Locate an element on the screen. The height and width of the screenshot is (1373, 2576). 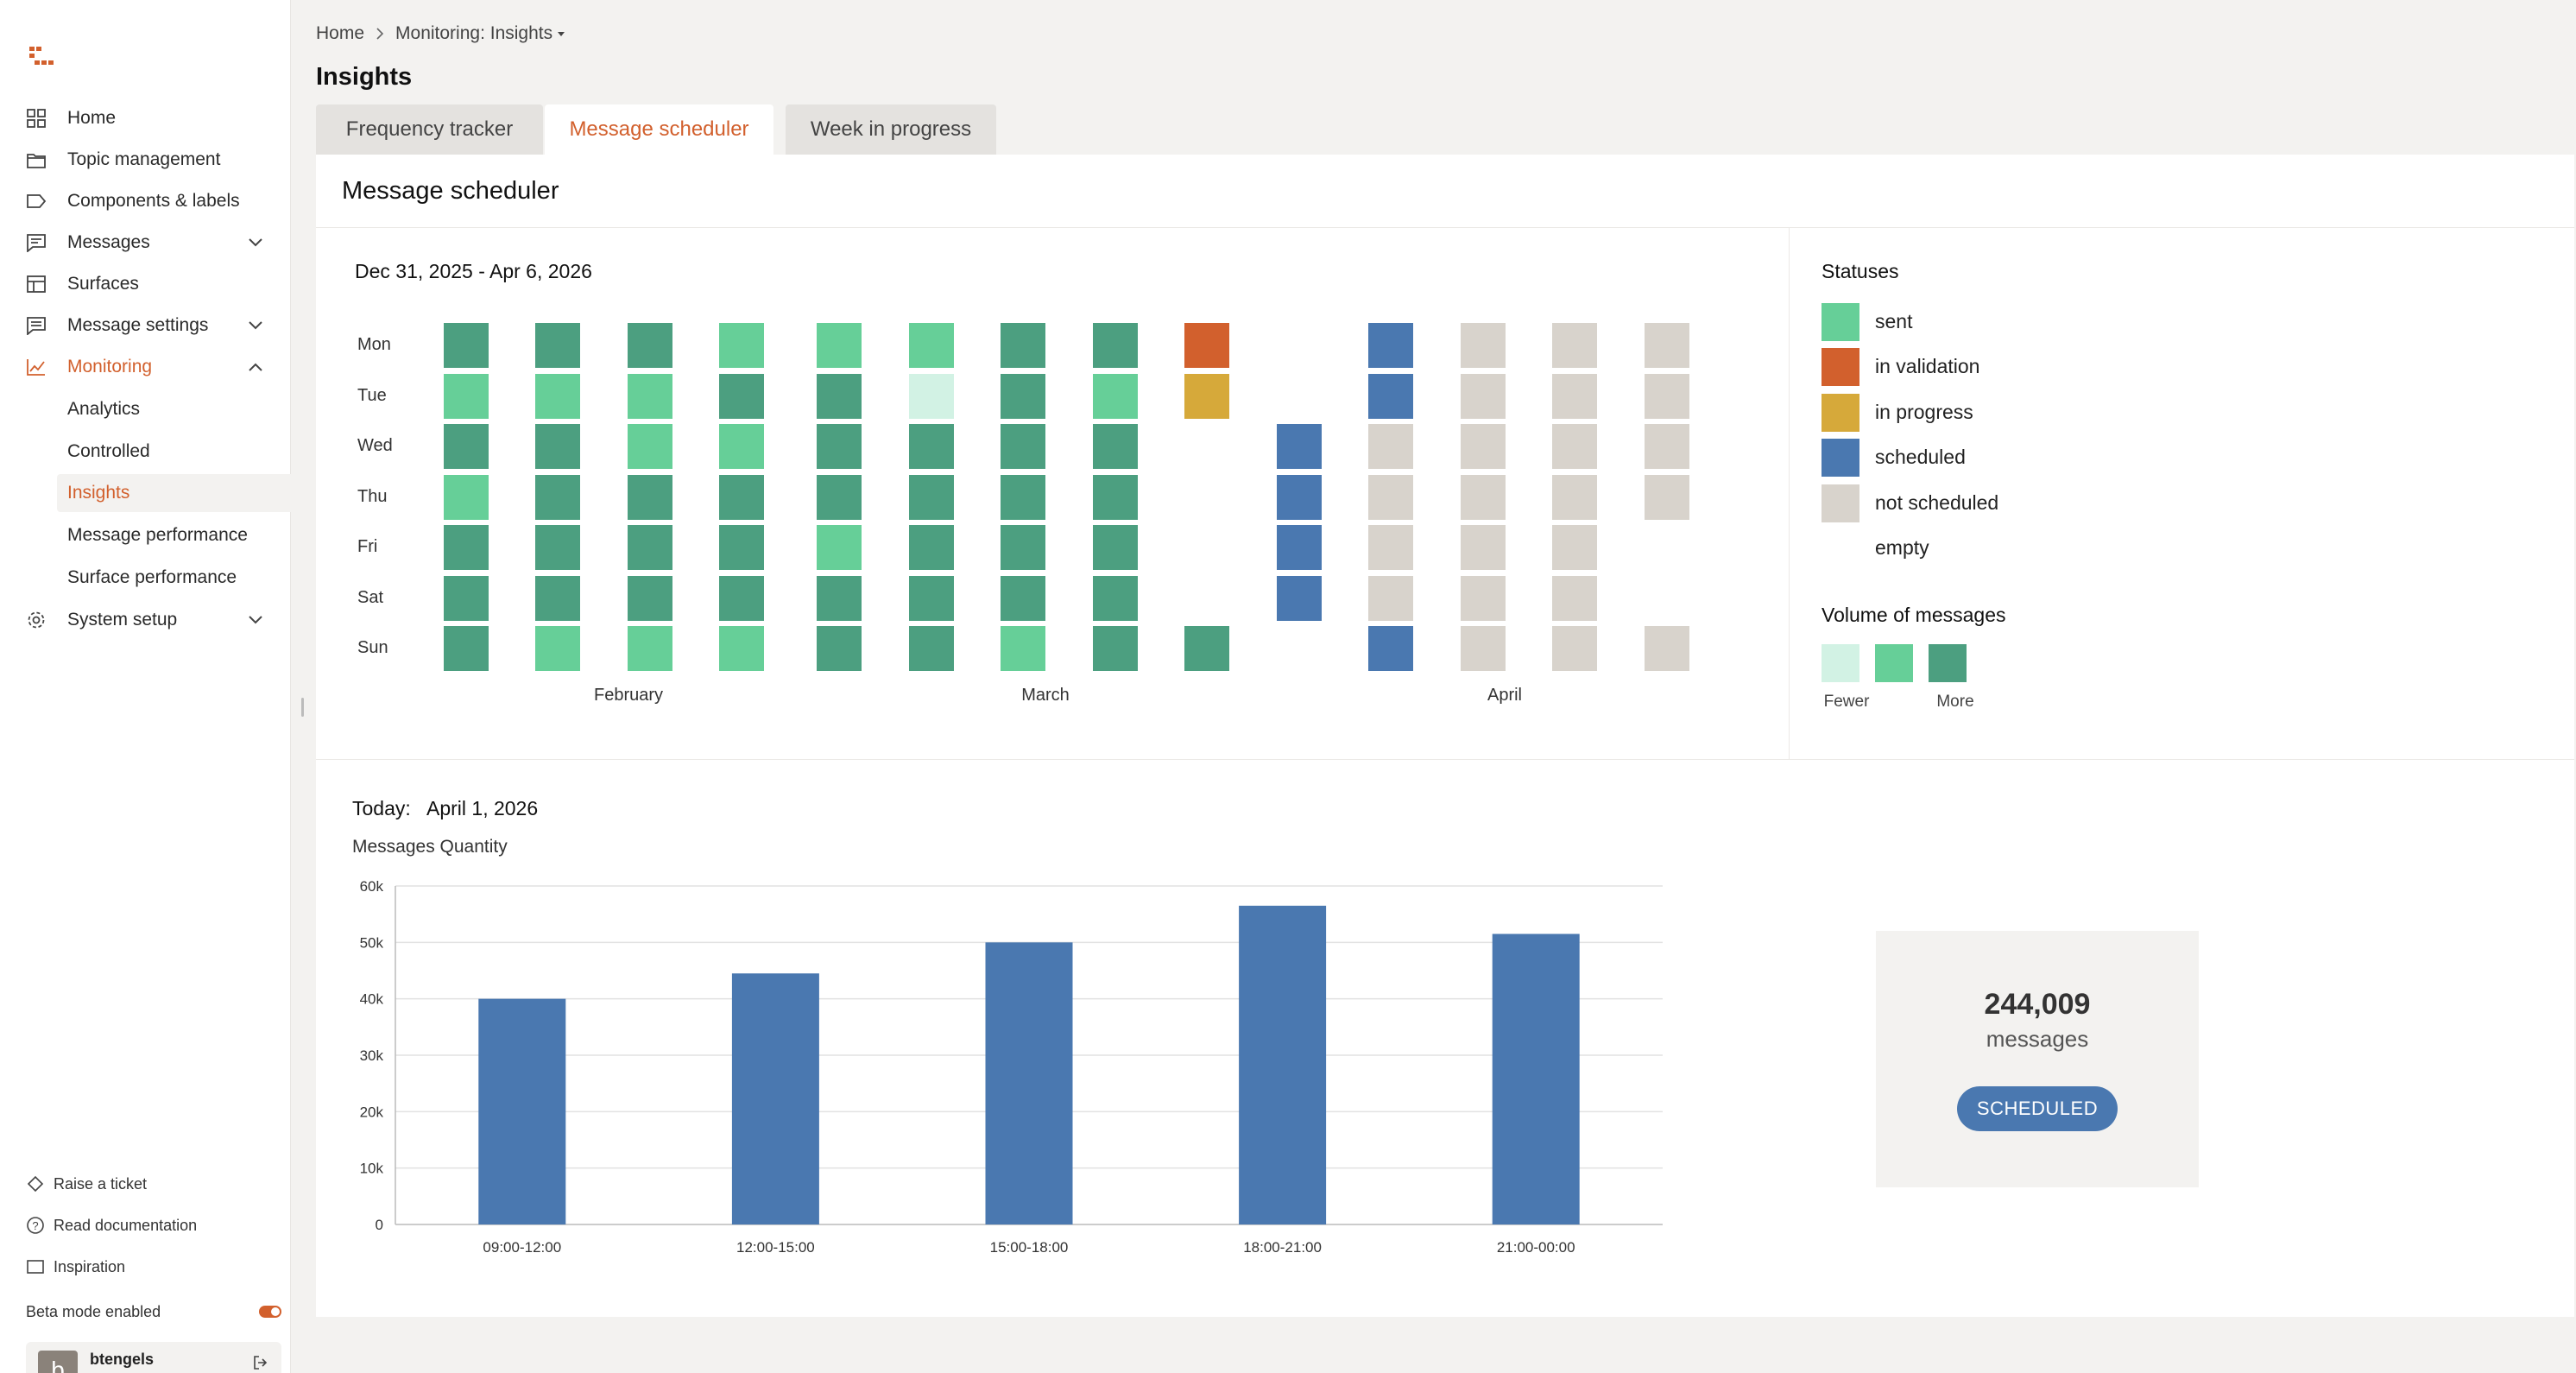
sidebar-subitem-message-performance: Message performance is located at coordinates (174, 535).